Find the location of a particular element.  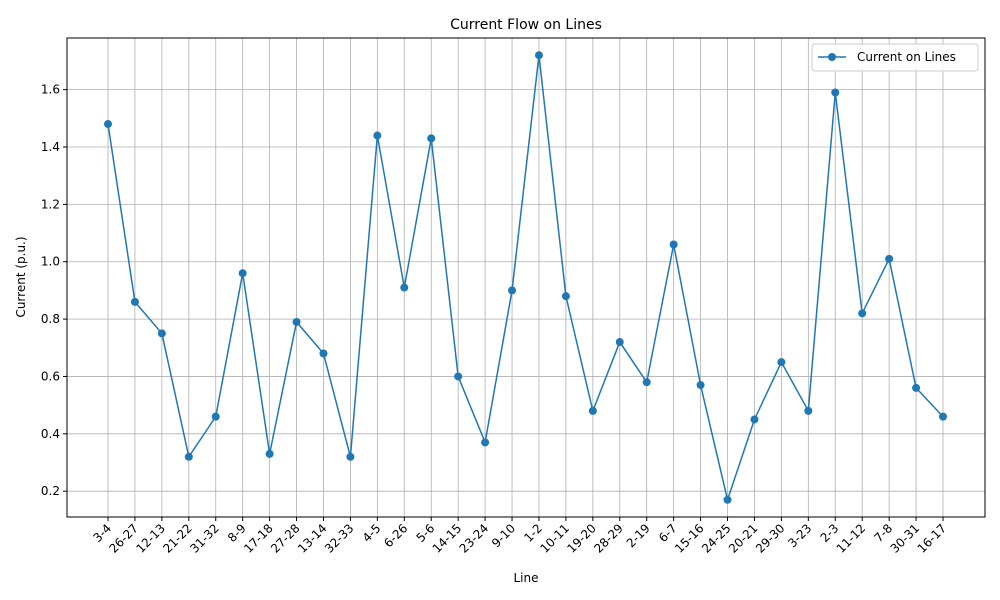

y-tick-label: 1.0 is located at coordinates (50, 262).